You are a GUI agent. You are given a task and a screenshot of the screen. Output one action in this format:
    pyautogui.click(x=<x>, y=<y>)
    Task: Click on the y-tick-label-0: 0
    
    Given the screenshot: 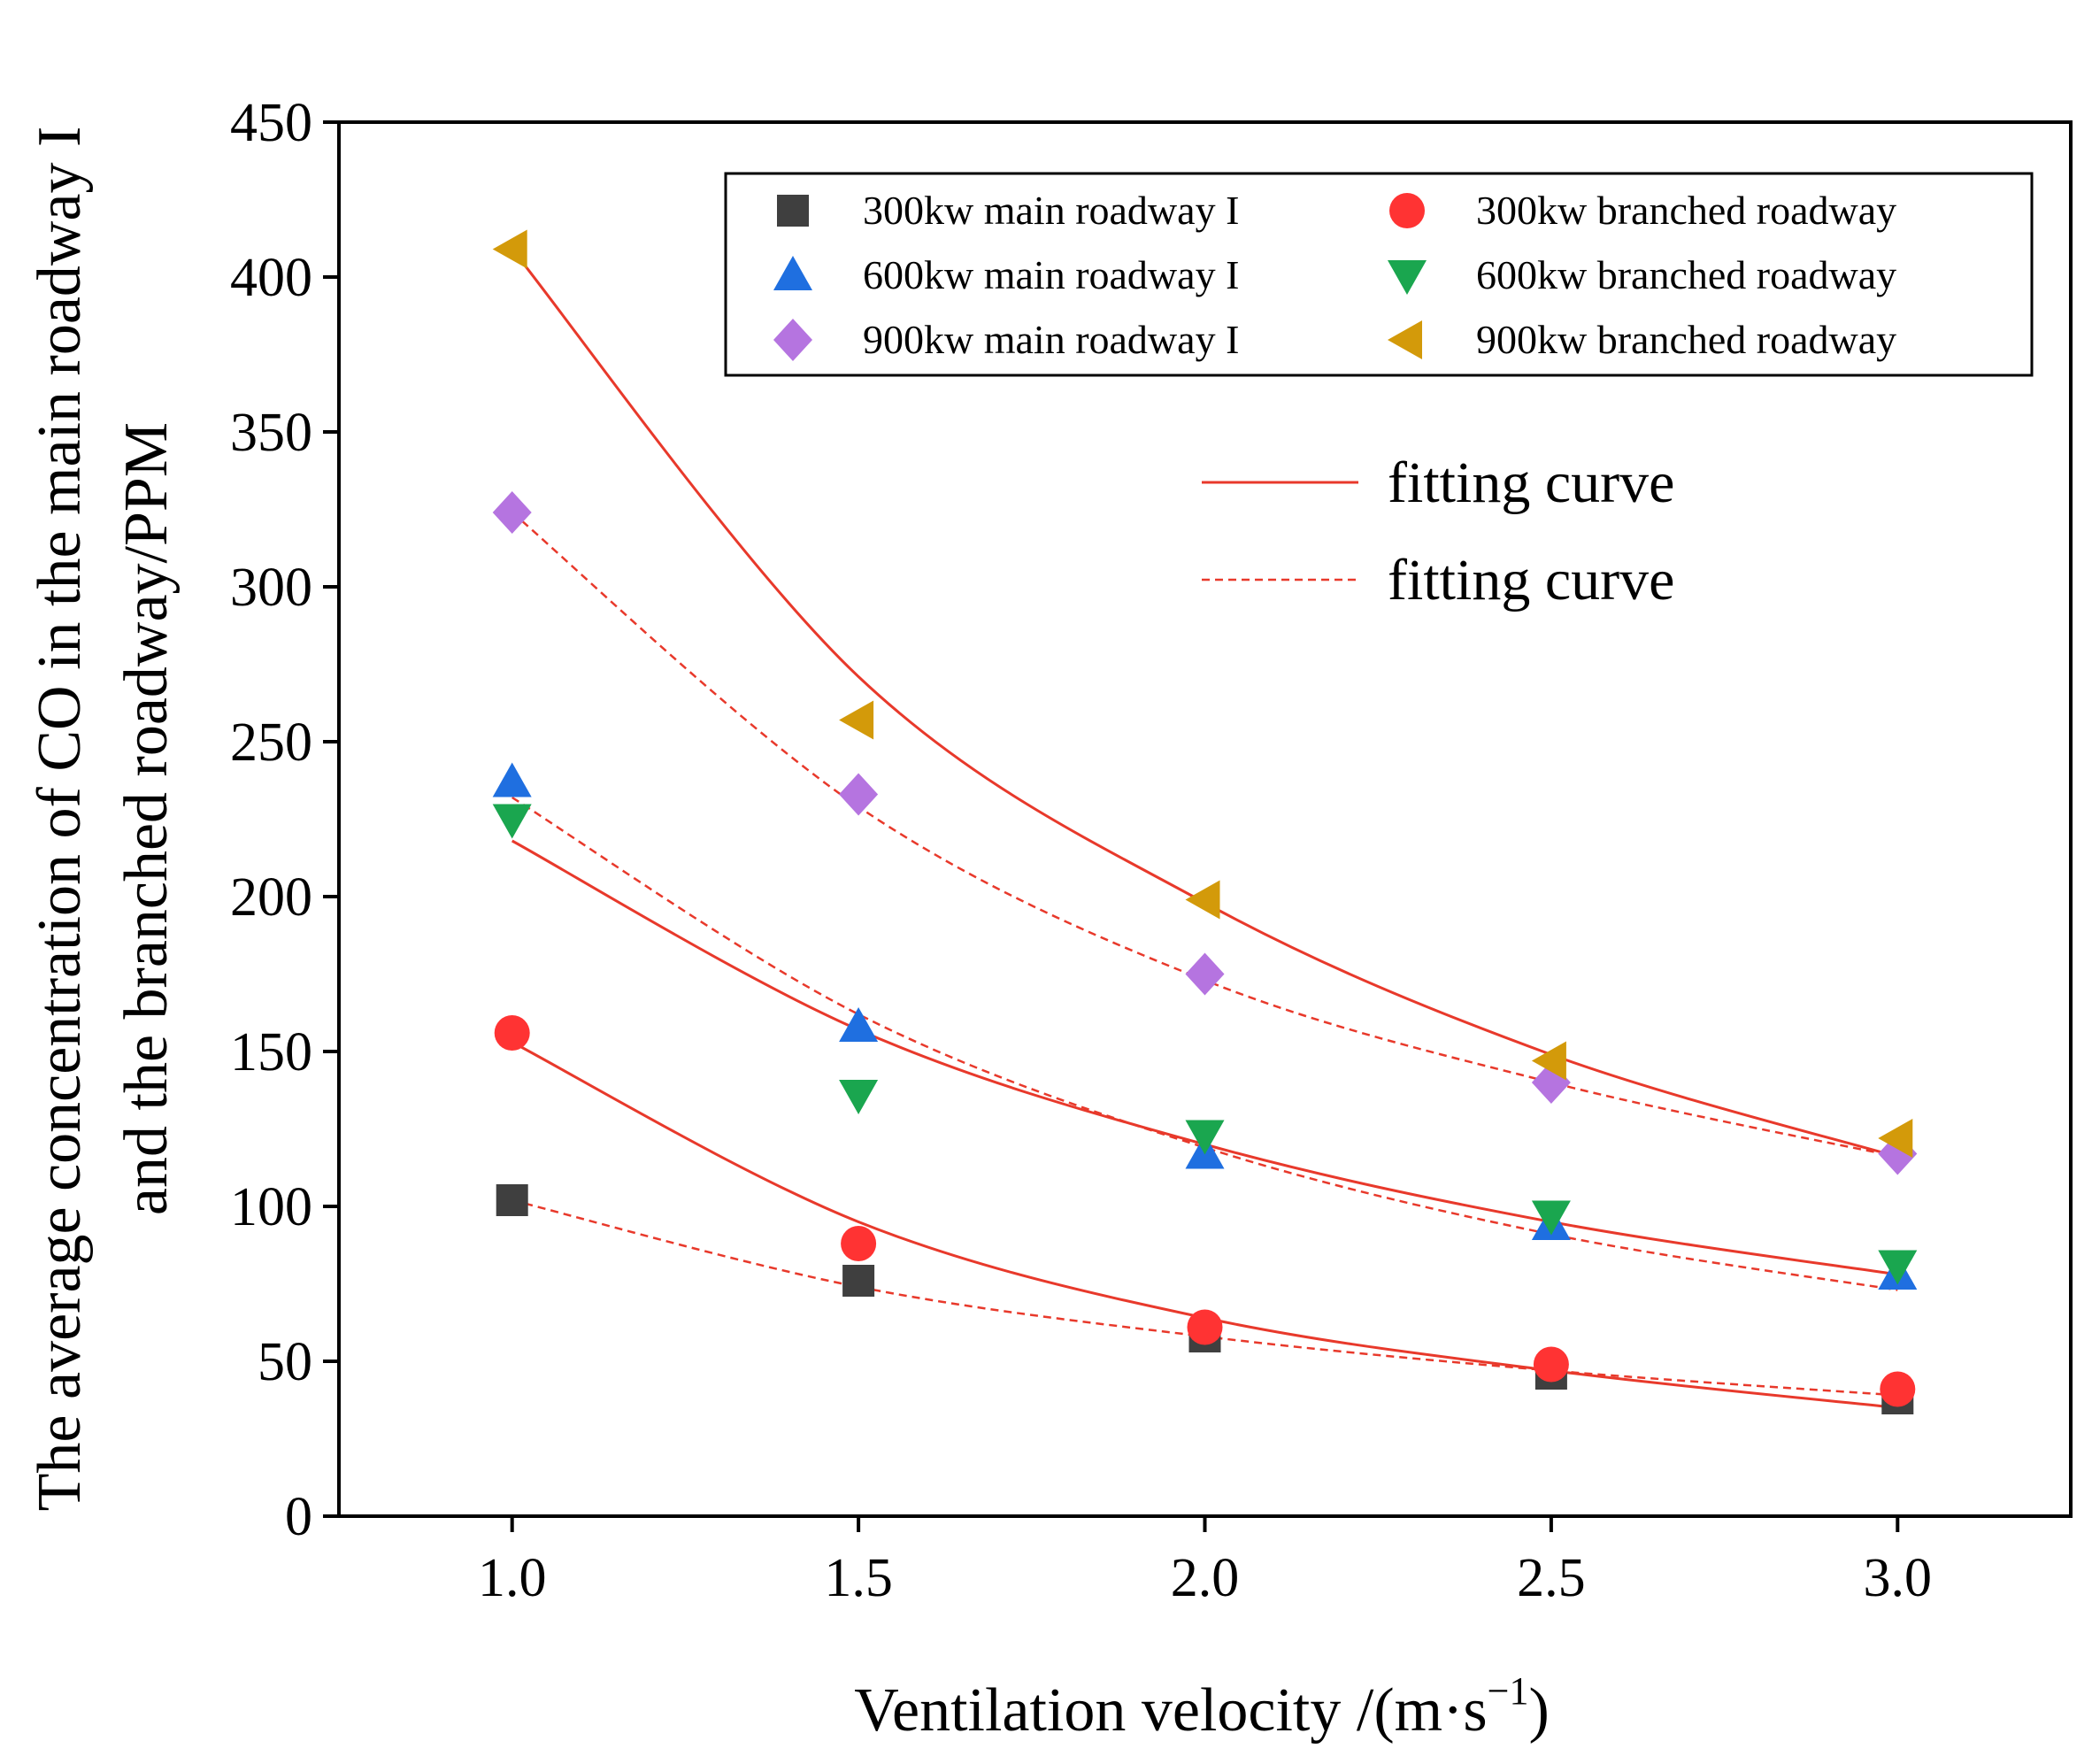 What is the action you would take?
    pyautogui.click(x=298, y=1517)
    